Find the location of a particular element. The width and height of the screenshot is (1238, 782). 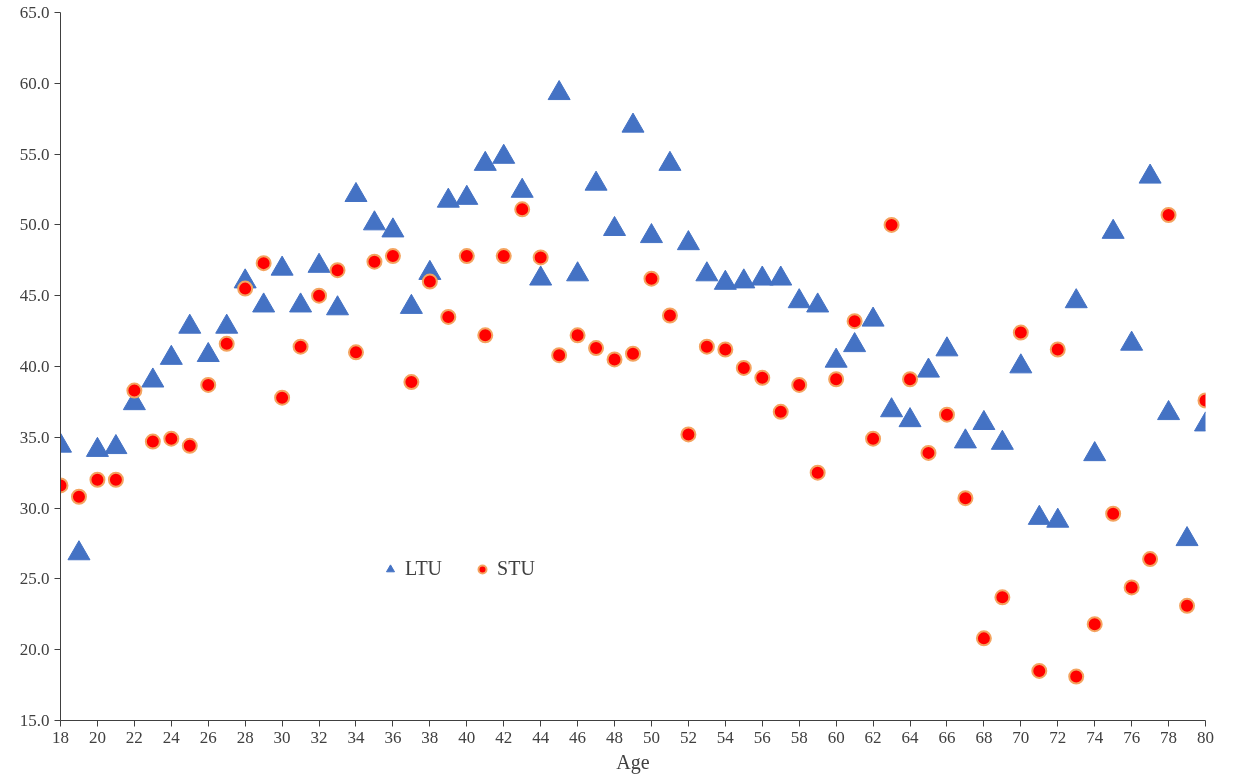

y-tick-label: 60.0 is located at coordinates (34, 83).